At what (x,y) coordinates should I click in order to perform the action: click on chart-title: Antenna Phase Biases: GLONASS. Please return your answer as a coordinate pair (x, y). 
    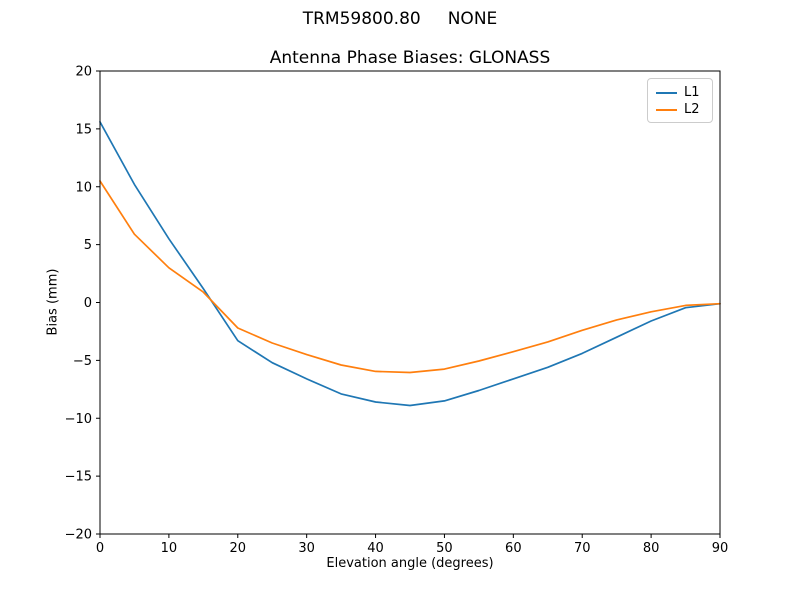
    Looking at the image, I should click on (410, 58).